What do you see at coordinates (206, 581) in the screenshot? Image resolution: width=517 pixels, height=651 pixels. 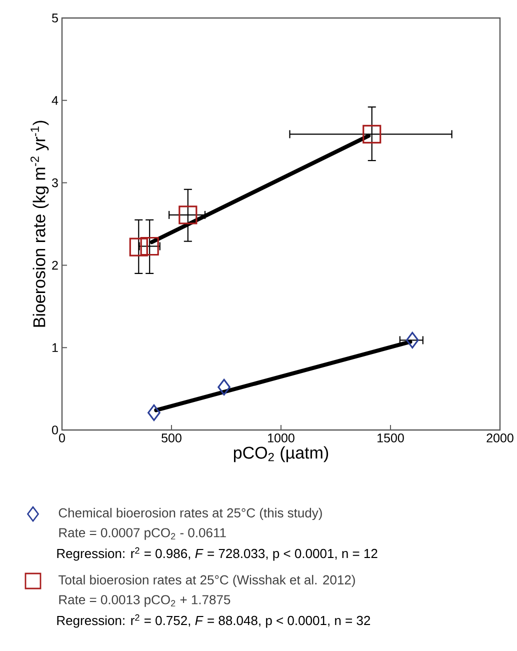 I see `legend-label: Total bioerosion rates at 25°C (Wisshak et al. 2012)` at bounding box center [206, 581].